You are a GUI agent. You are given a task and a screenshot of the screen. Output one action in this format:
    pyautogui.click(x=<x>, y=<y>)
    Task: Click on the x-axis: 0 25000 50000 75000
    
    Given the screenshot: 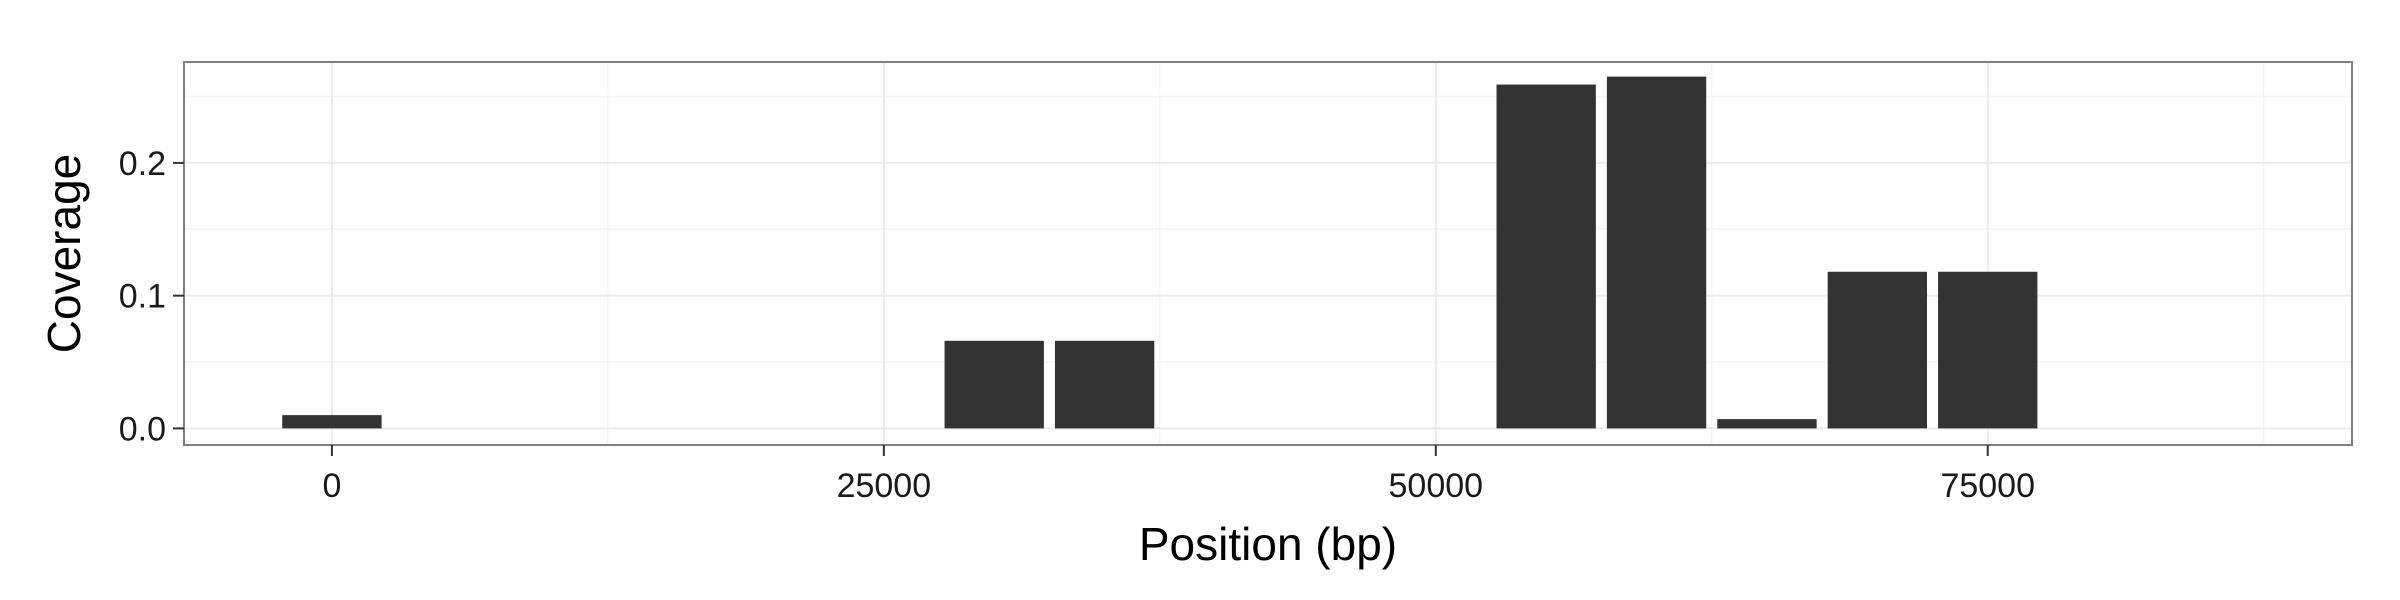 What is the action you would take?
    pyautogui.click(x=1178, y=475)
    